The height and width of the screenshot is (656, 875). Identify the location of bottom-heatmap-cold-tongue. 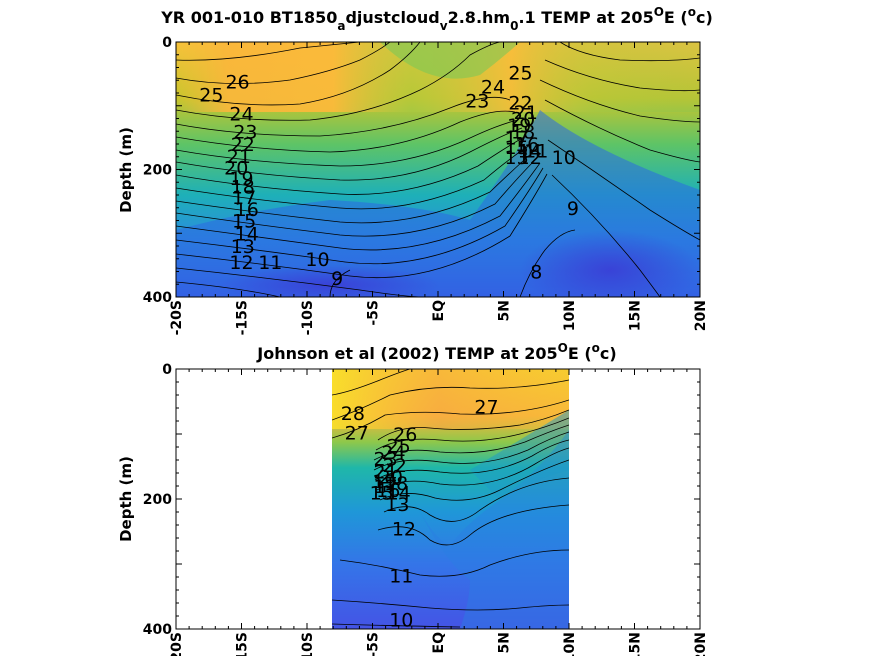
(519, 455).